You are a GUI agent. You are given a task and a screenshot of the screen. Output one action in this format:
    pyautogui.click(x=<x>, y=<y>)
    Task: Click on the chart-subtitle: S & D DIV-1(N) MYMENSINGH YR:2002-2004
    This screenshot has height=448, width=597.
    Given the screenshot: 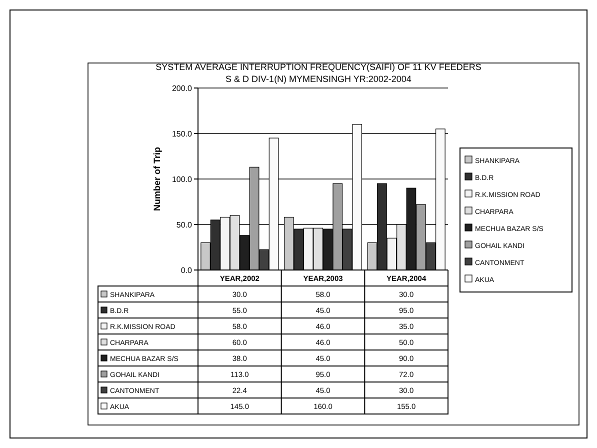 What is the action you would take?
    pyautogui.click(x=319, y=79)
    